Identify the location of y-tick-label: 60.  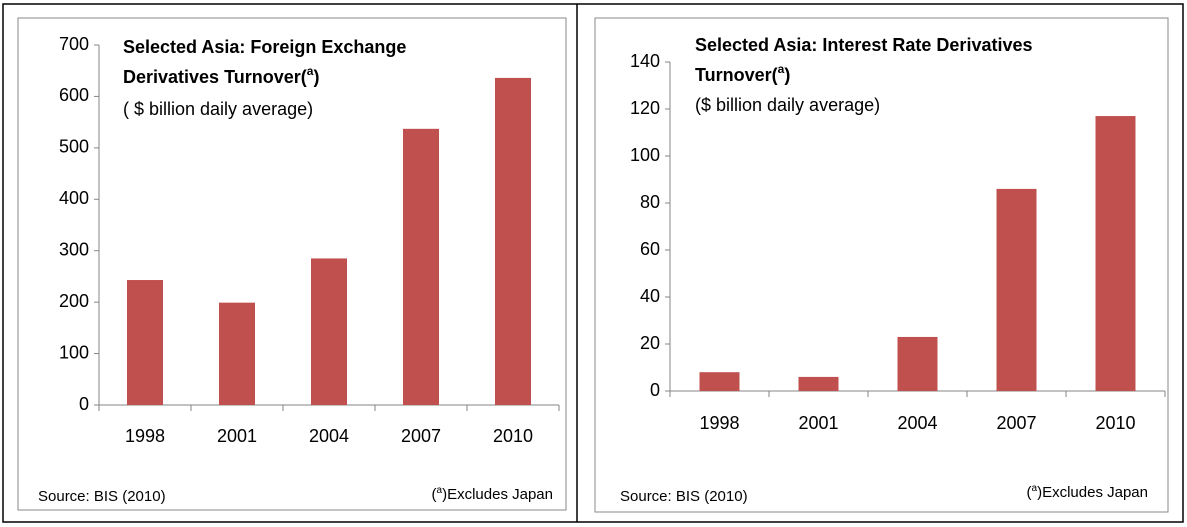
(650, 249).